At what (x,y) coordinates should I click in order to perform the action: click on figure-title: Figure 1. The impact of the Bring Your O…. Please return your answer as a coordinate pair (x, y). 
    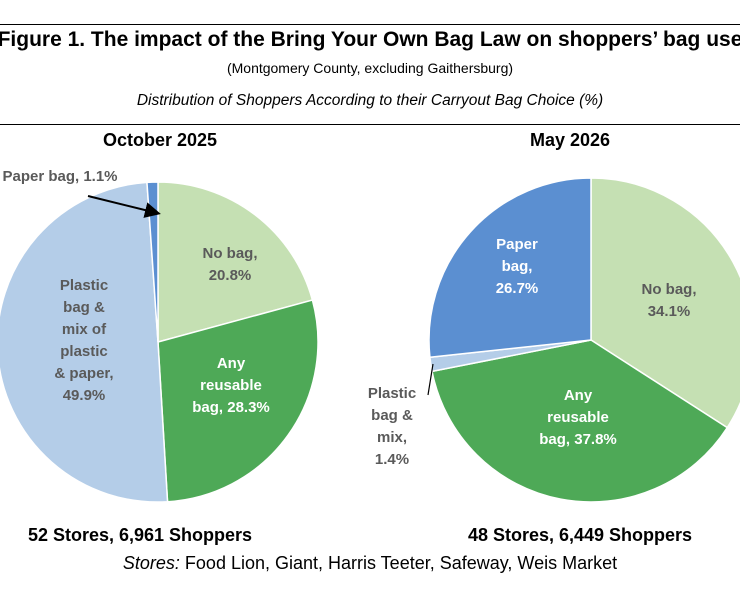
    Looking at the image, I should click on (370, 39).